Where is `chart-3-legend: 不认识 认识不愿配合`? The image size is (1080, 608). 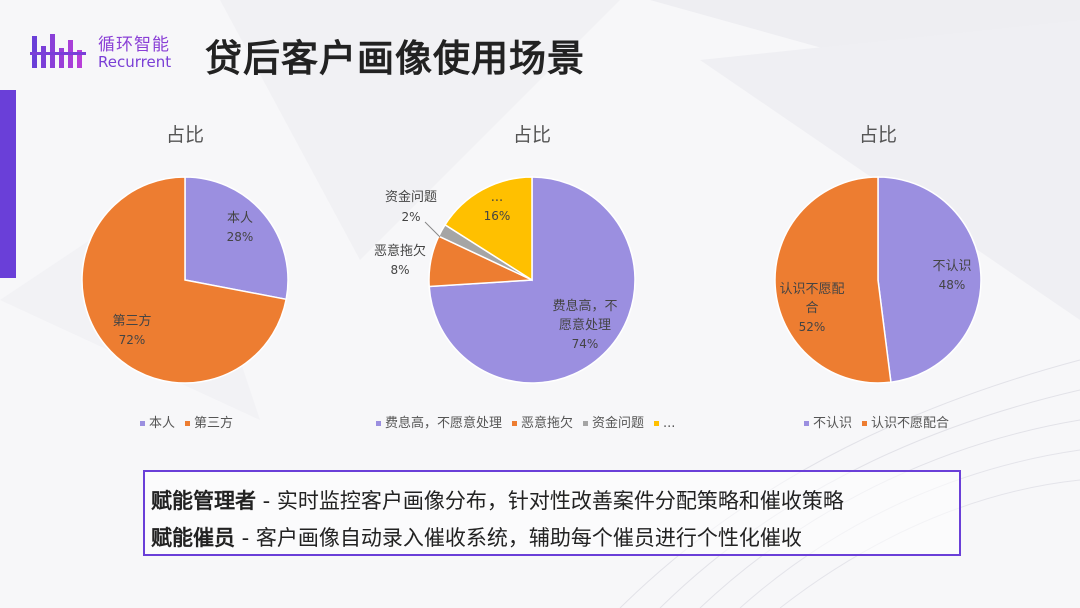 chart-3-legend: 不认识 认识不愿配合 is located at coordinates (881, 421).